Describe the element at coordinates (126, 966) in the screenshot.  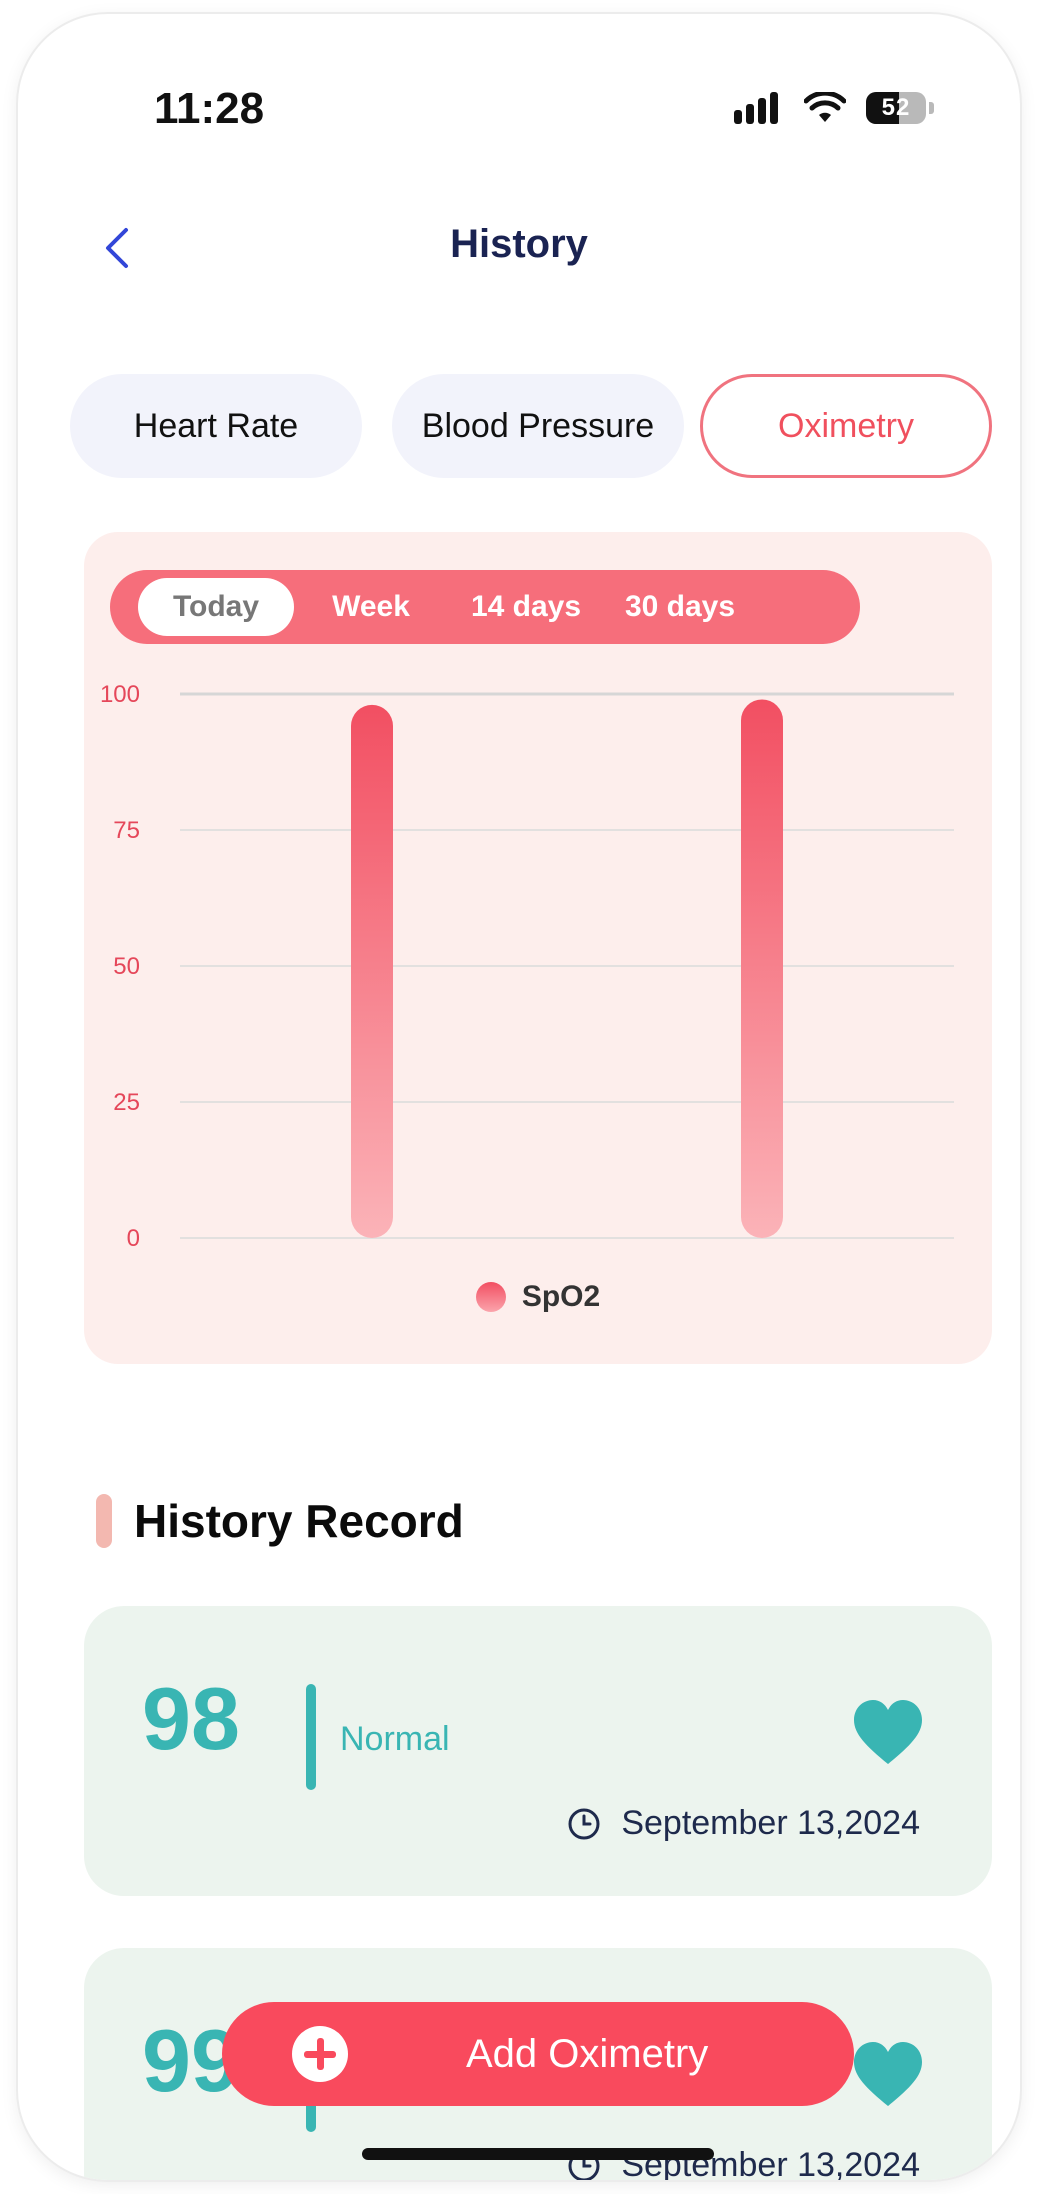
I see `y-tick-label: 50` at that location.